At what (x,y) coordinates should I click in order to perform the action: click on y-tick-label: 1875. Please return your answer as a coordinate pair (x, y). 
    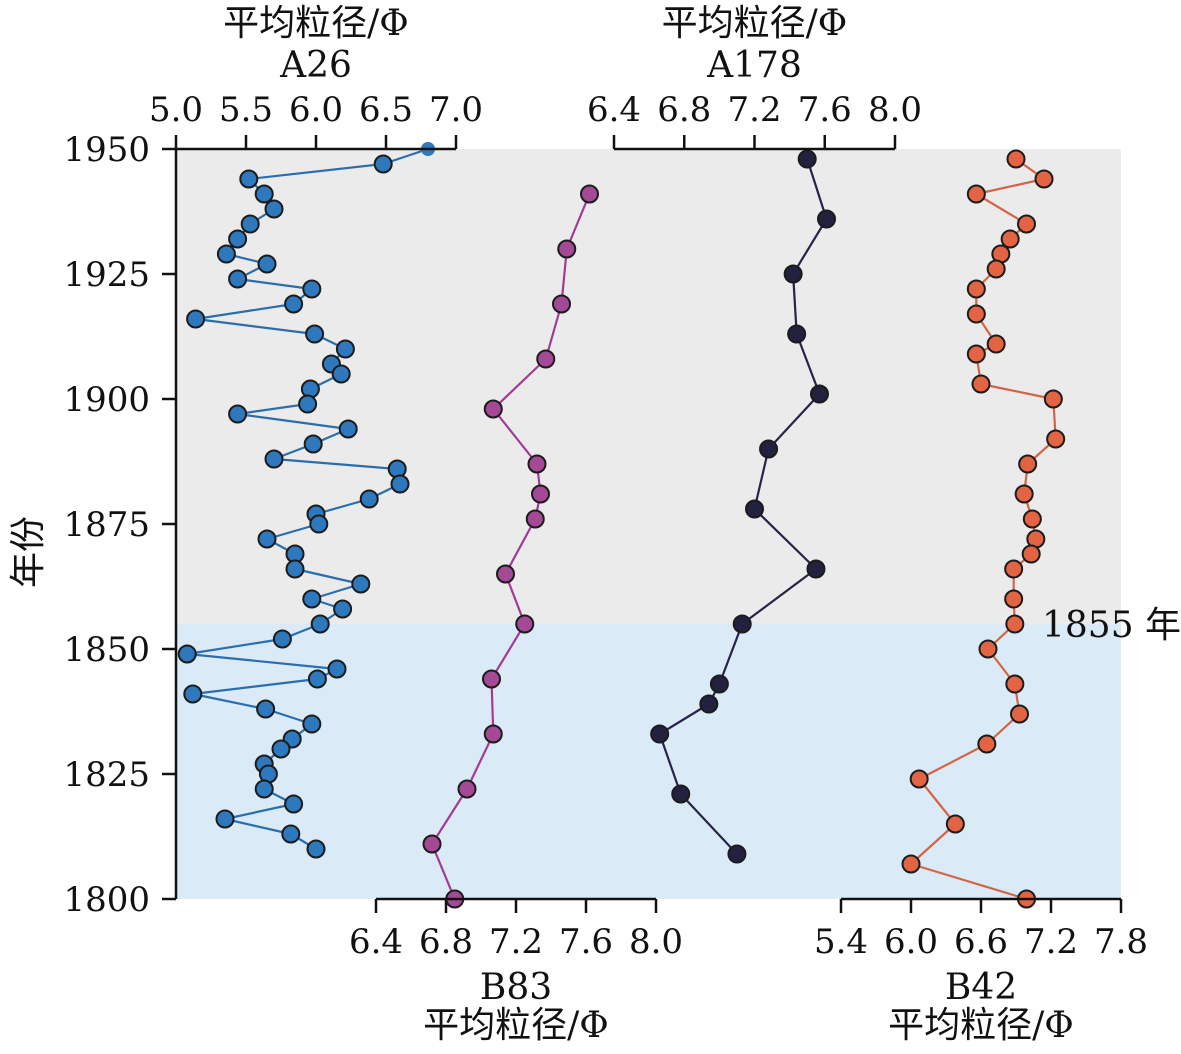
    Looking at the image, I should click on (106, 525).